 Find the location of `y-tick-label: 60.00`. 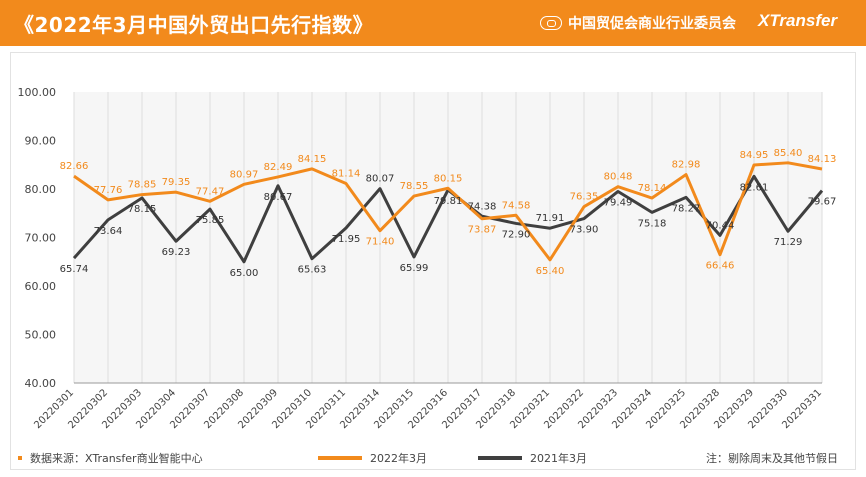

y-tick-label: 60.00 is located at coordinates (41, 286).